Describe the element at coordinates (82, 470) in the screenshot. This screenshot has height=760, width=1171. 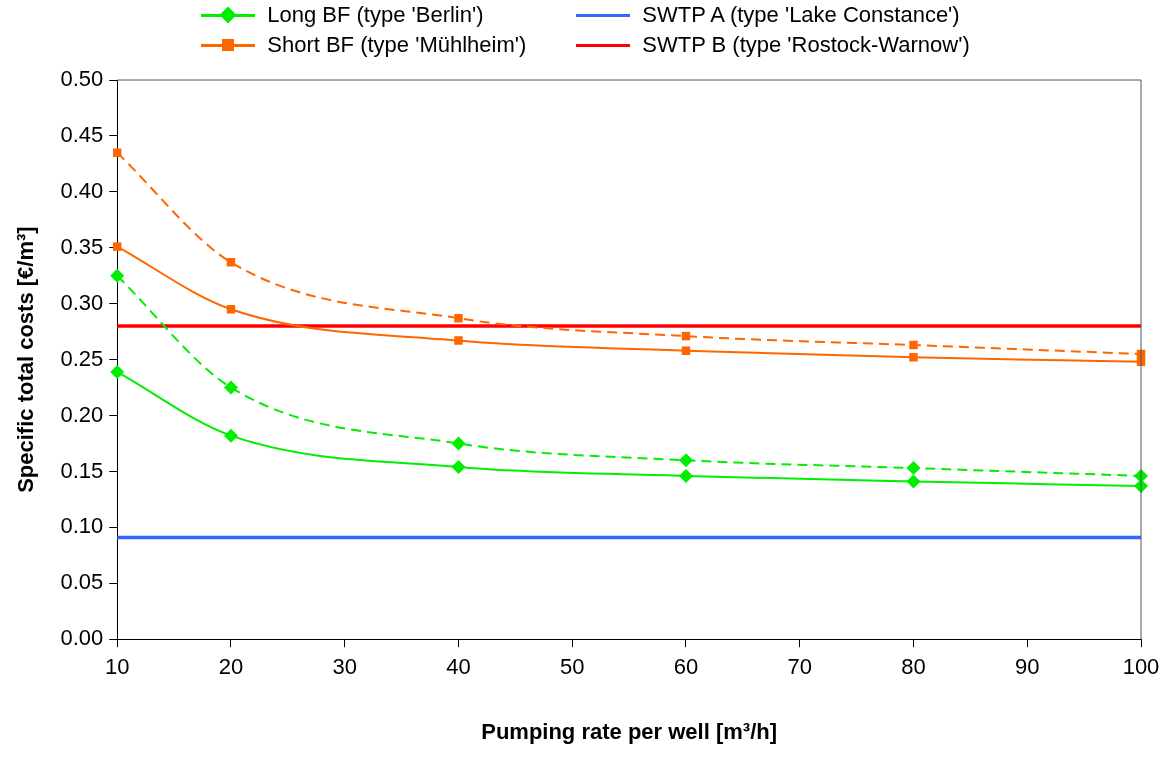
I see `y-tick-label: 0.15` at that location.